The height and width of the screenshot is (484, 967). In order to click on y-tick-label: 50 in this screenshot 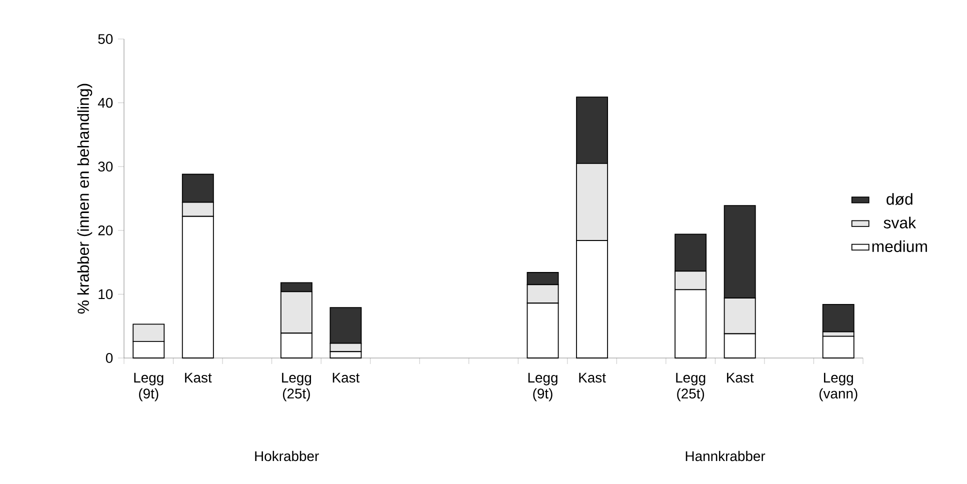, I will do `click(105, 39)`.